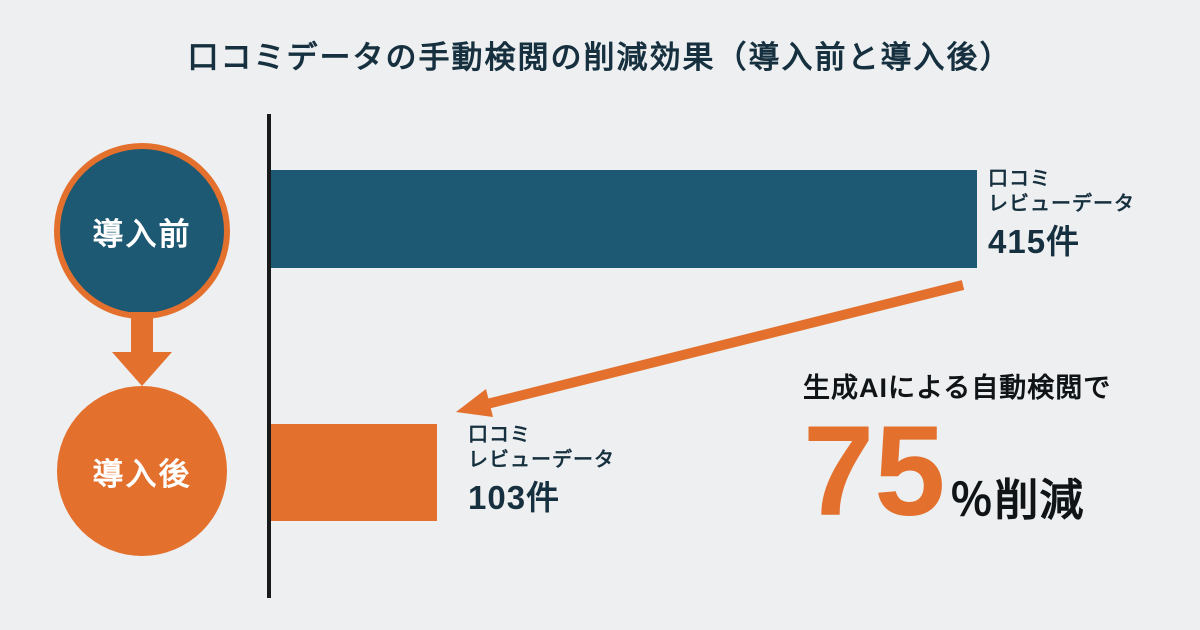 The image size is (1200, 630). What do you see at coordinates (1034, 241) in the screenshot?
I see `bar-before-value: 415件` at bounding box center [1034, 241].